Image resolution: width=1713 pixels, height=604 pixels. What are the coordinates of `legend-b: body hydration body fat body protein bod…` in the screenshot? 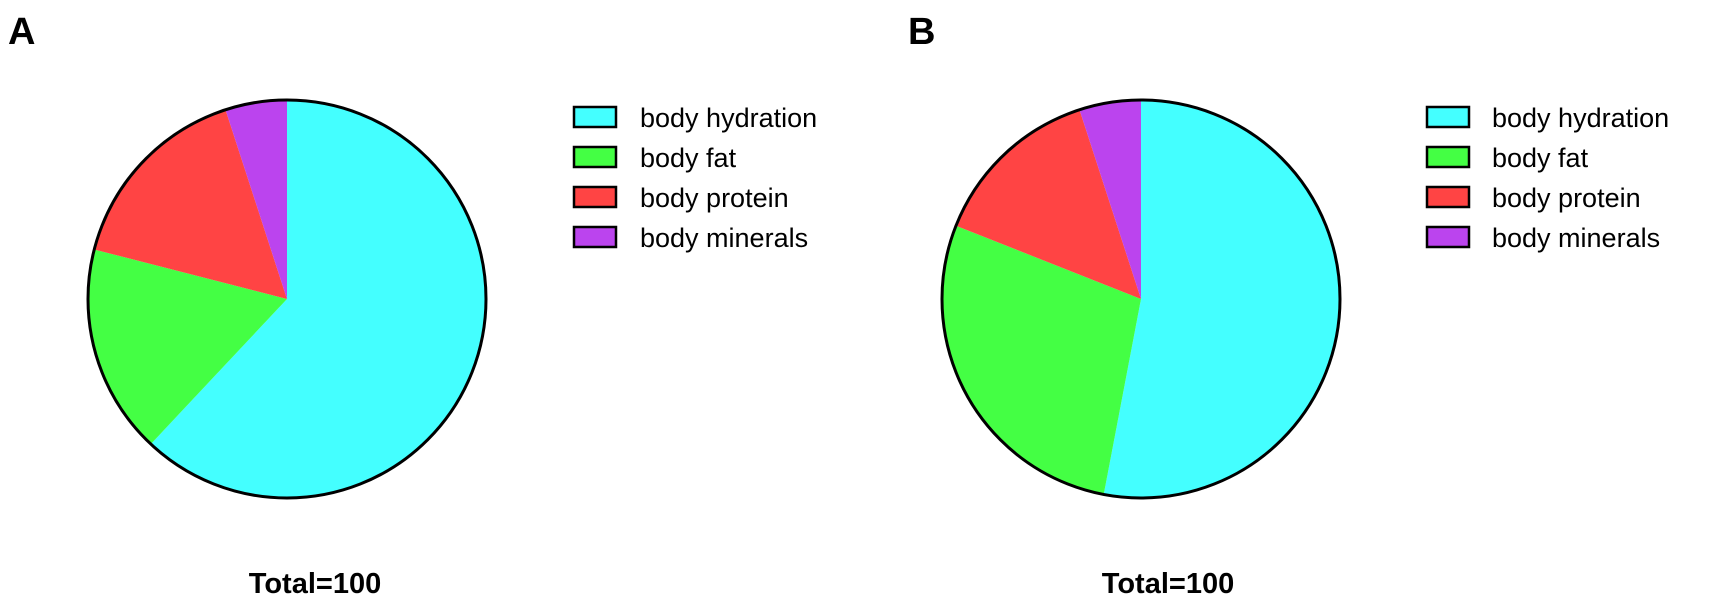 It's located at (1547, 178).